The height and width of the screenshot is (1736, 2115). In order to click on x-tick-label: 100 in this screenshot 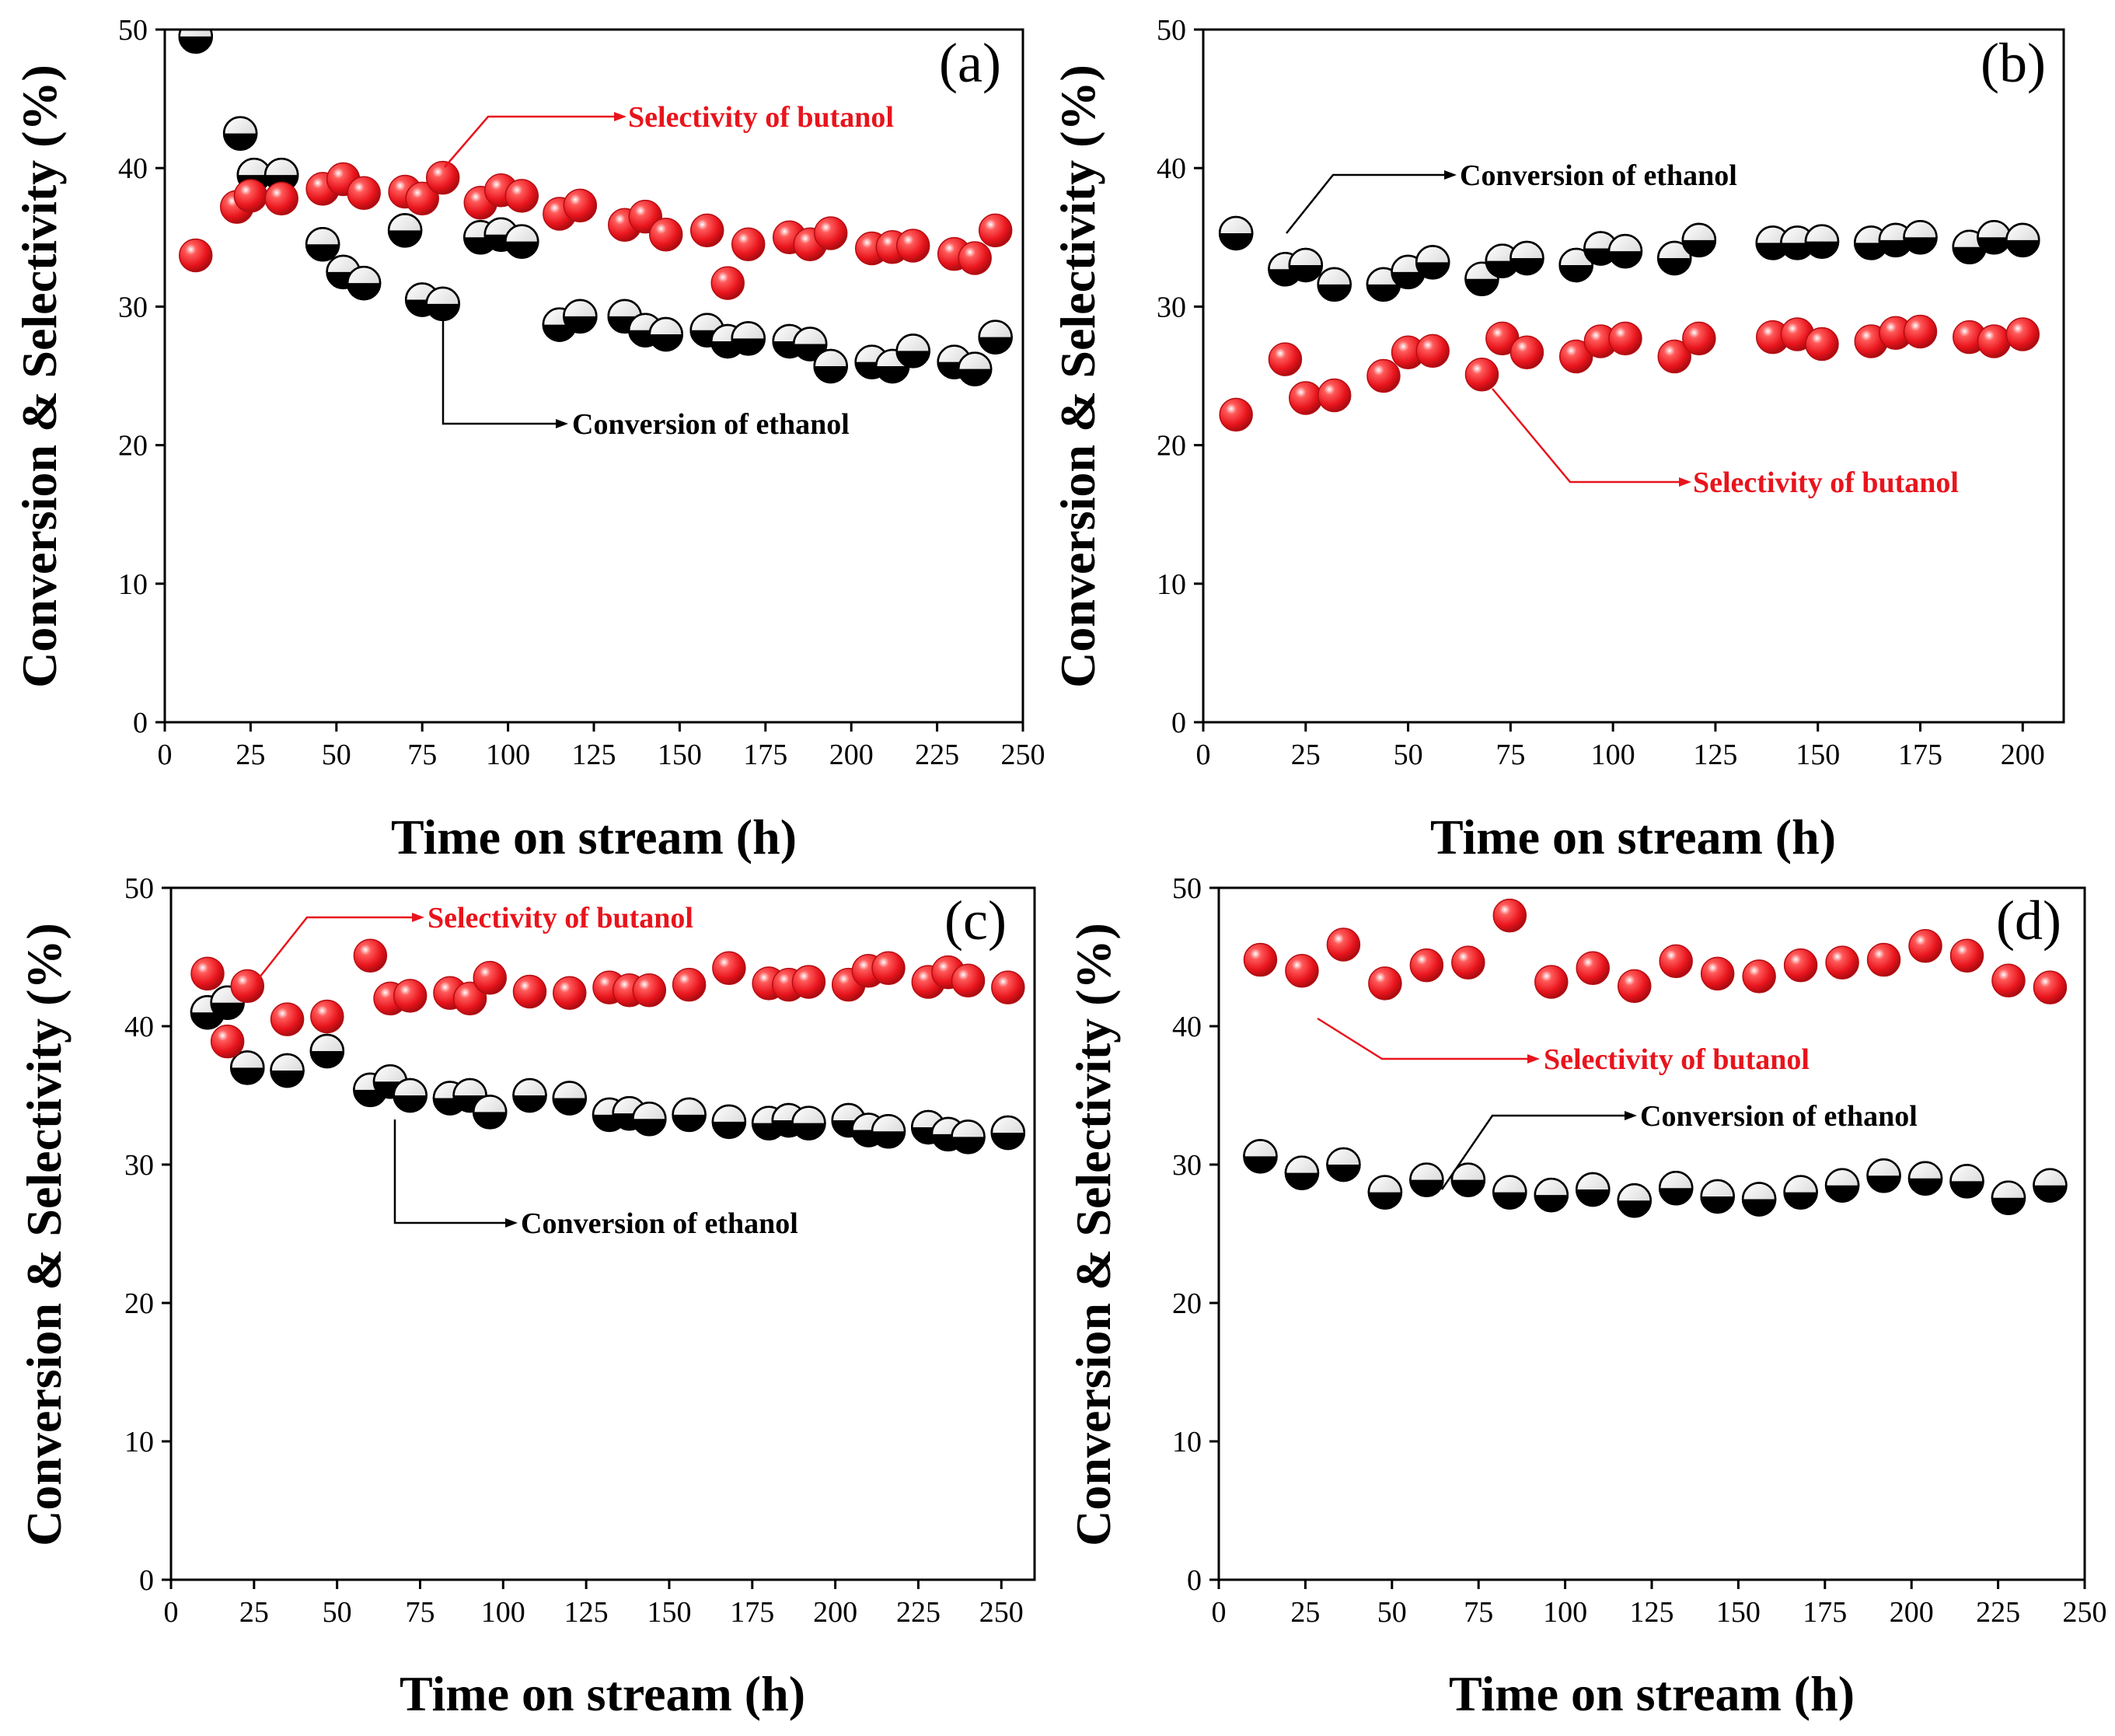, I will do `click(508, 755)`.